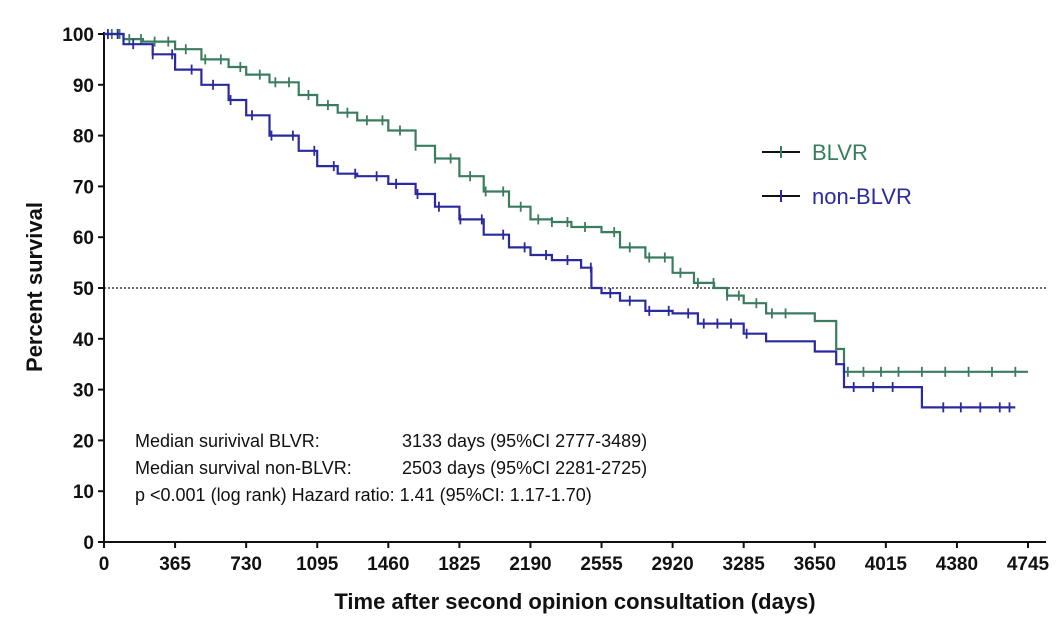 The height and width of the screenshot is (633, 1064). Describe the element at coordinates (1028, 564) in the screenshot. I see `x-tick-label: 4745` at that location.